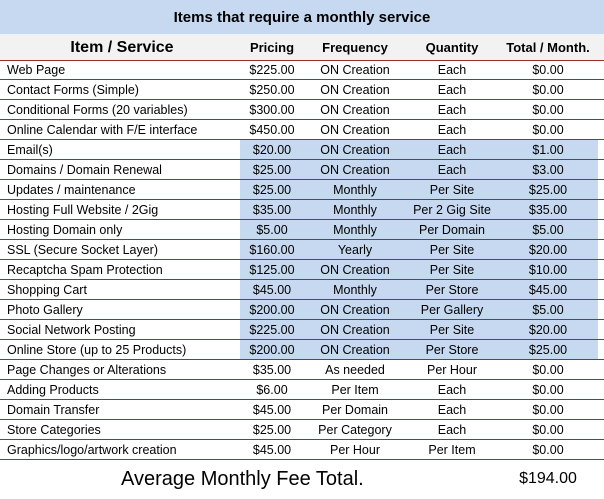  What do you see at coordinates (302, 150) in the screenshot?
I see `table-row: Email(s) $20.00 ON Creation Each $1.00` at bounding box center [302, 150].